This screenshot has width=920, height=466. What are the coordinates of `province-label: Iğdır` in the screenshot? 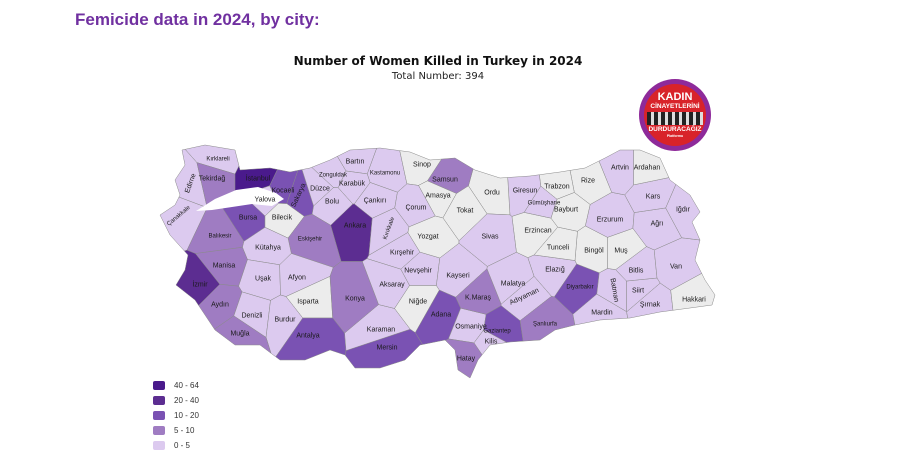 It's located at (683, 210).